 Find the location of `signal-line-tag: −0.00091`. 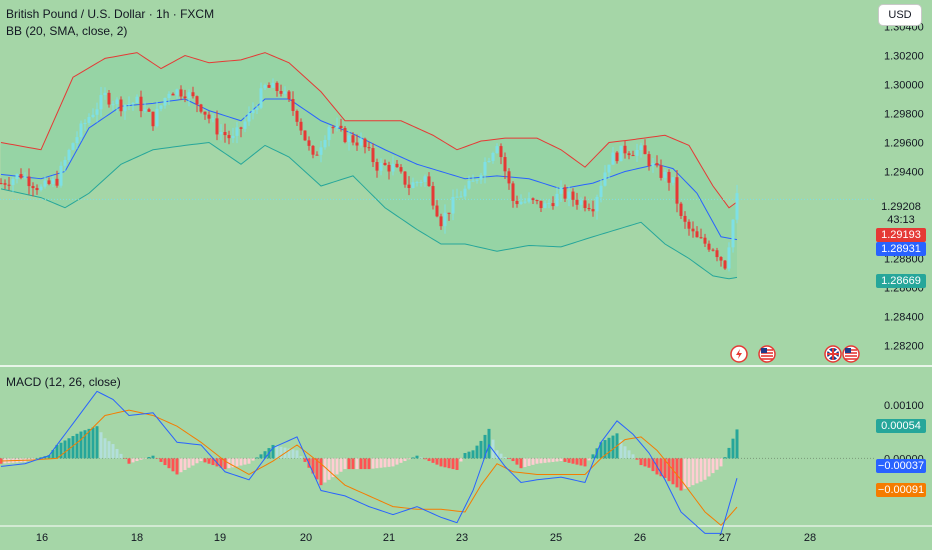

signal-line-tag: −0.00091 is located at coordinates (901, 490).